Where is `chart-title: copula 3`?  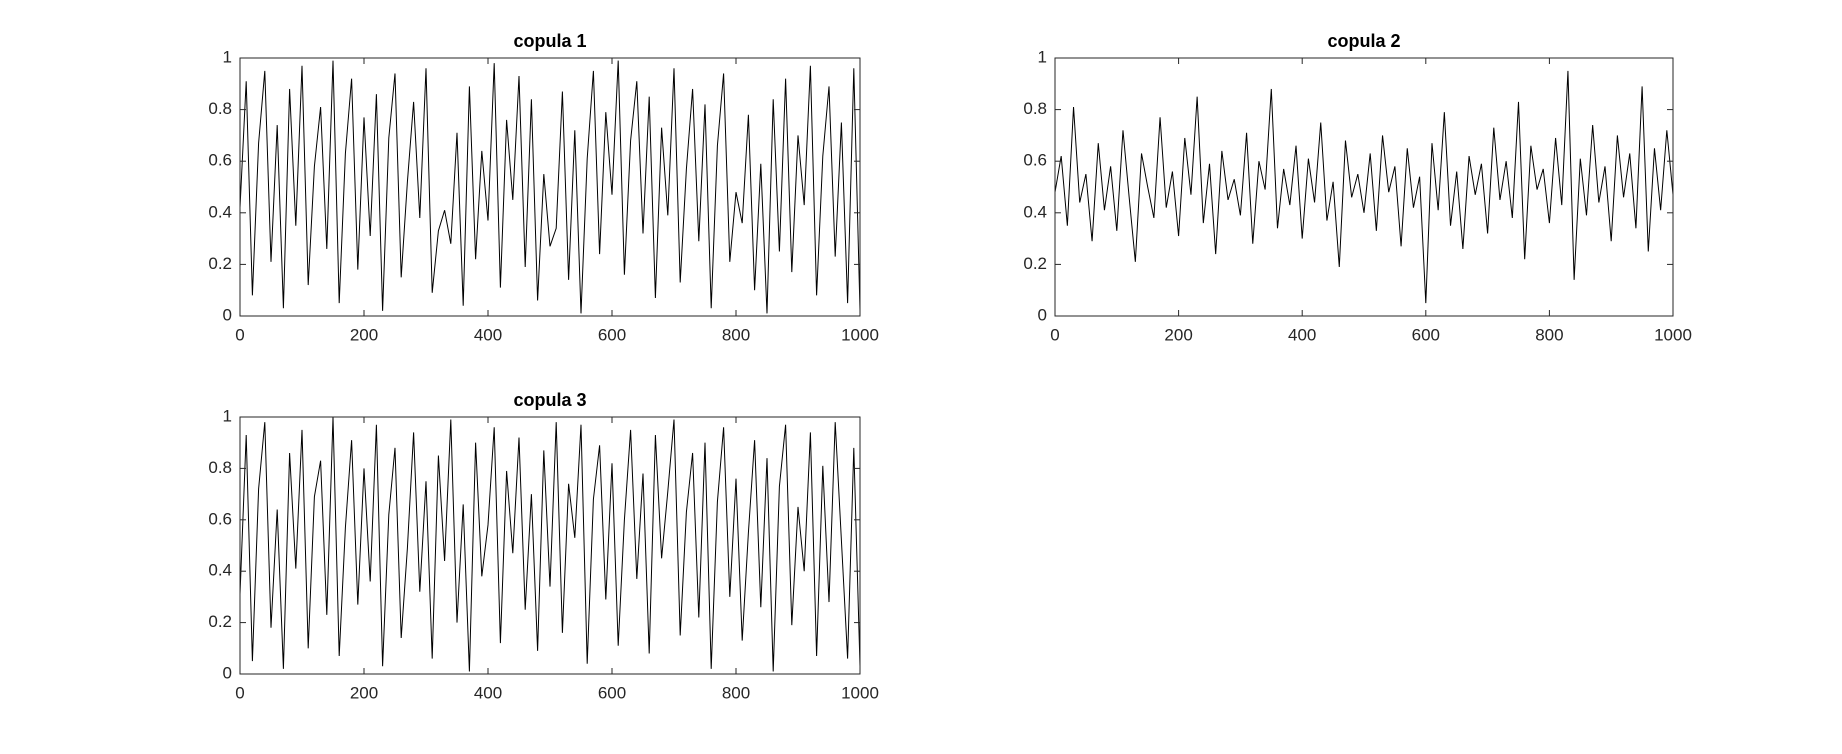
chart-title: copula 3 is located at coordinates (549, 400).